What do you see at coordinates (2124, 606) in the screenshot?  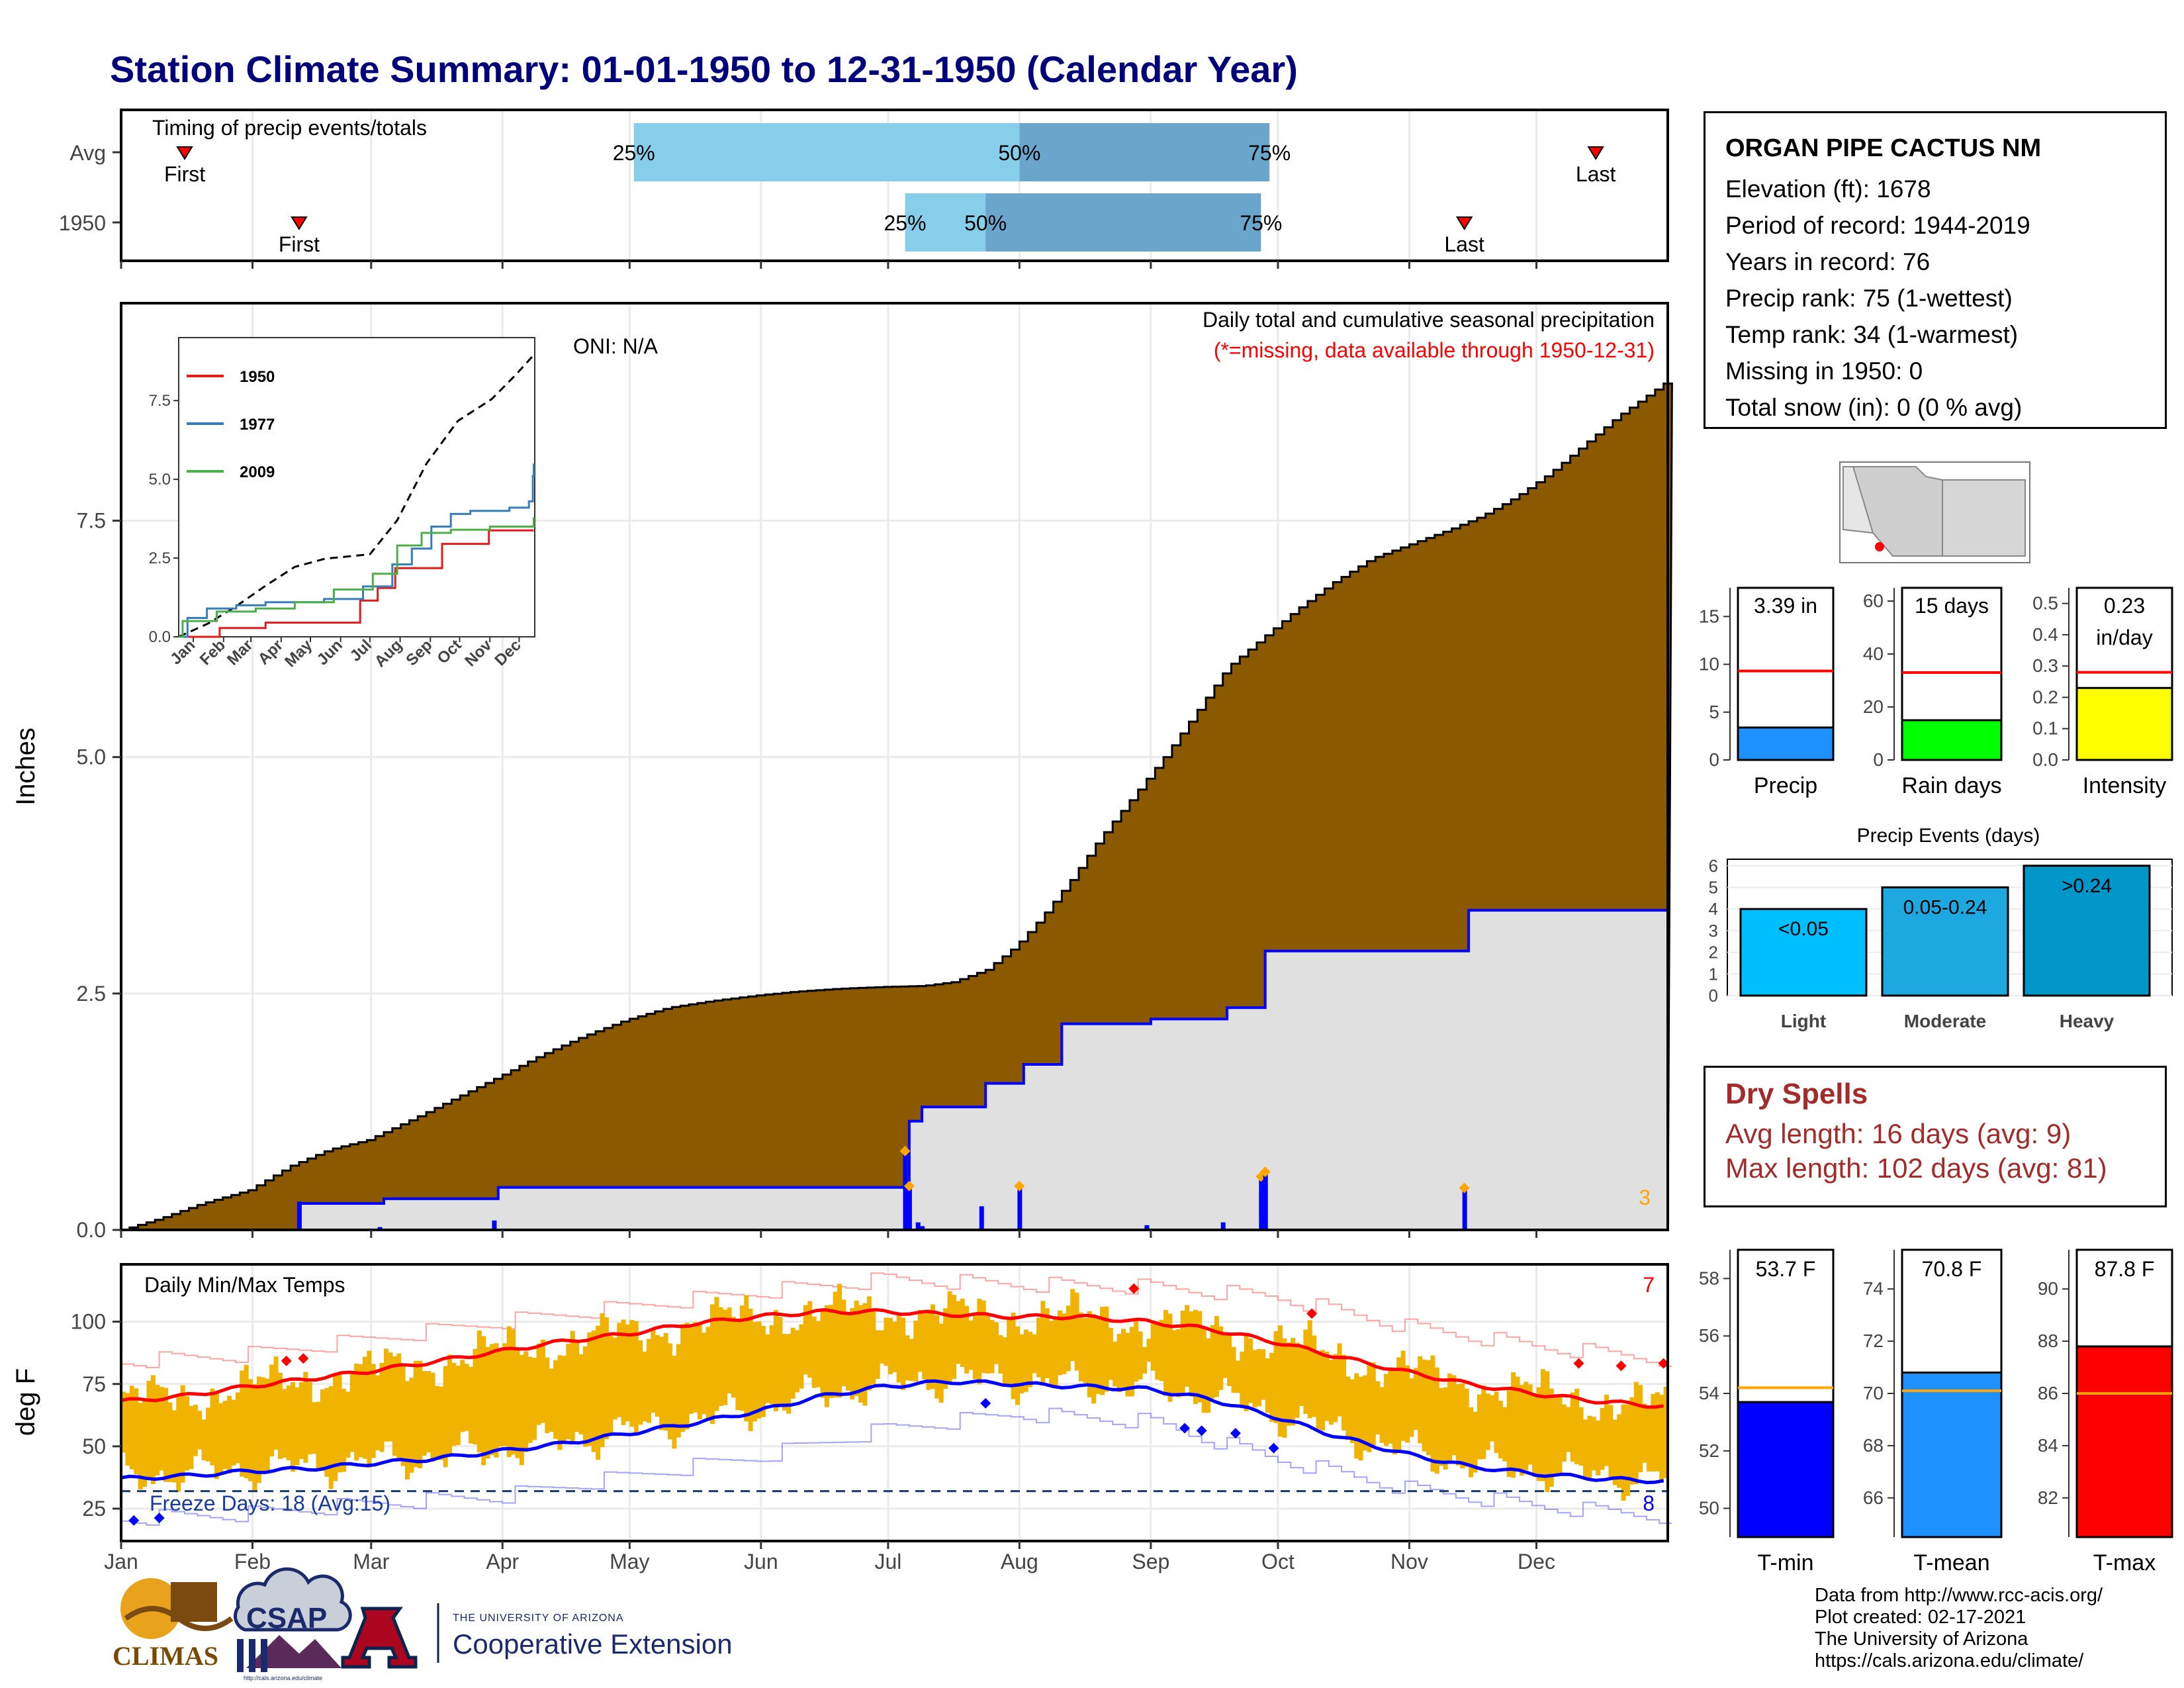 I see `intensity-value-label: 0.23` at bounding box center [2124, 606].